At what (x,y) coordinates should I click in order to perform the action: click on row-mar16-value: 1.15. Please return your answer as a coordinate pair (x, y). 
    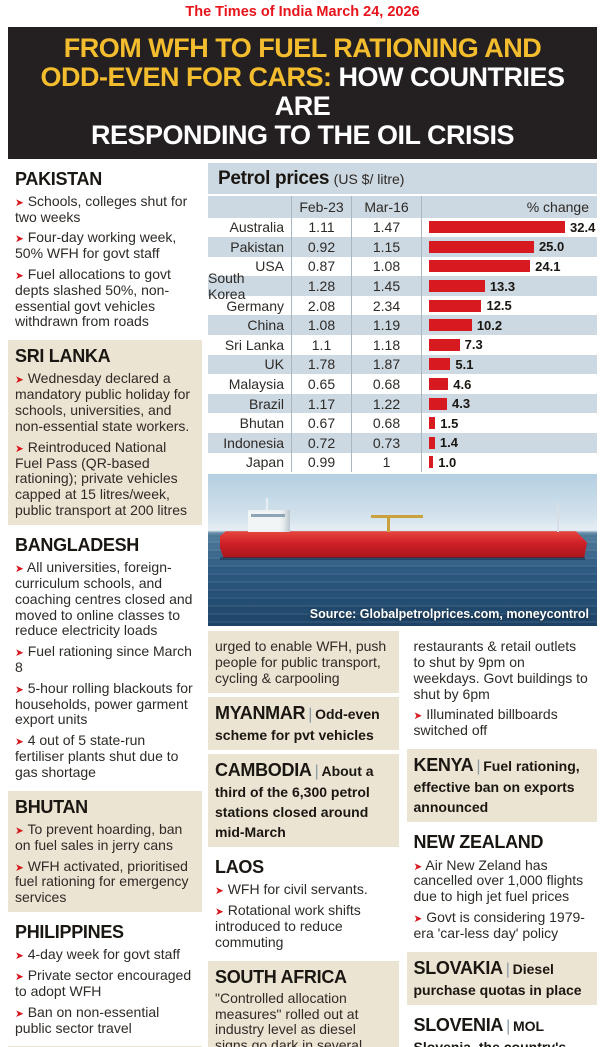
    Looking at the image, I should click on (387, 247).